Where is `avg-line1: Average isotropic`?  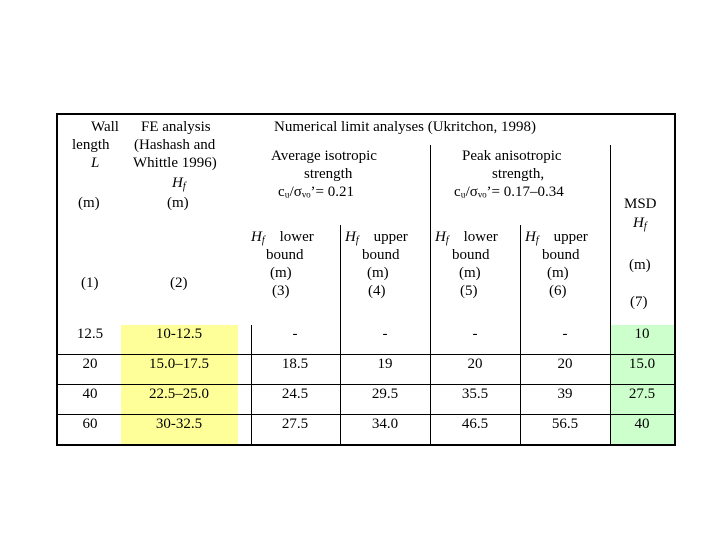 avg-line1: Average isotropic is located at coordinates (324, 156).